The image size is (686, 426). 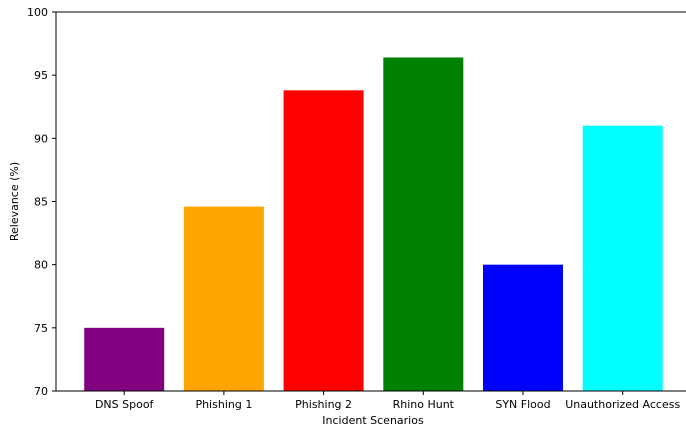 What do you see at coordinates (41, 138) in the screenshot?
I see `y-tick-label-90: 90` at bounding box center [41, 138].